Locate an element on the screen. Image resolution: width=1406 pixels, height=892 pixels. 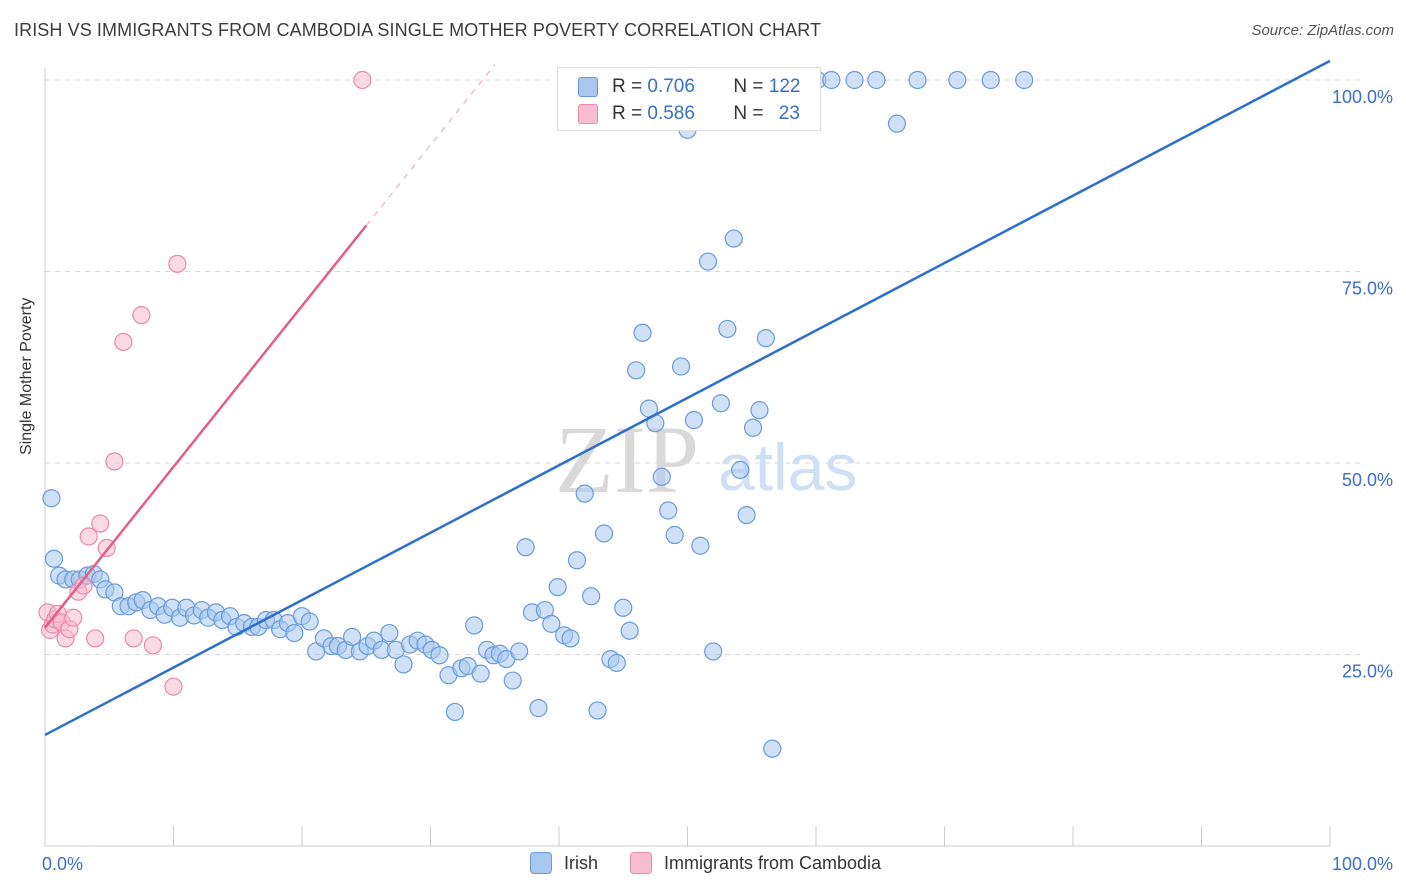
y-tick-label-1: 50.0% is located at coordinates (1367, 480).